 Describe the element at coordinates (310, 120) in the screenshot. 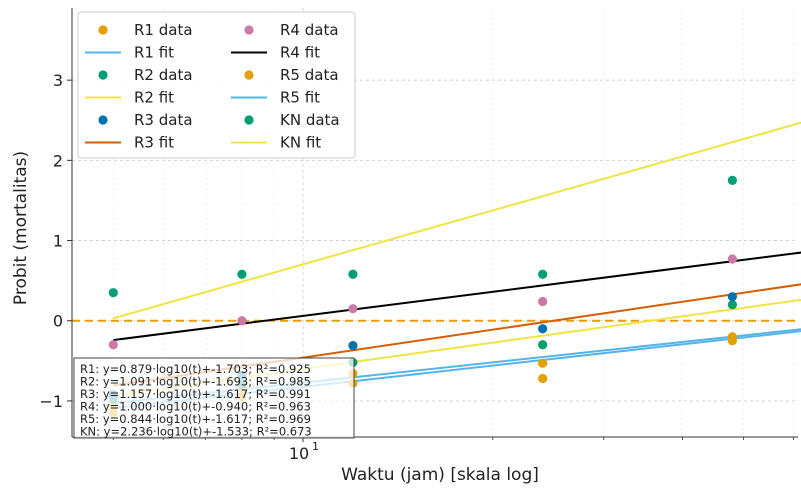

I see `legend-label-kn-data: KN data` at that location.